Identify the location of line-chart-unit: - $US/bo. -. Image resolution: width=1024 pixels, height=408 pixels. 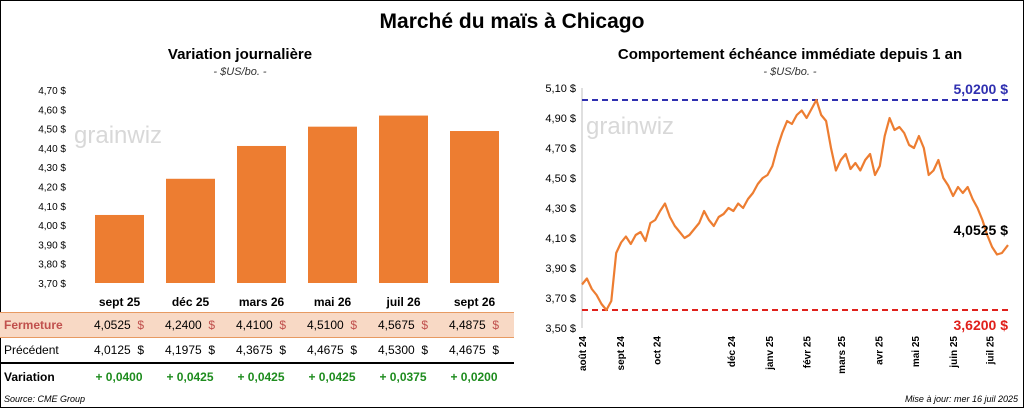
(790, 72).